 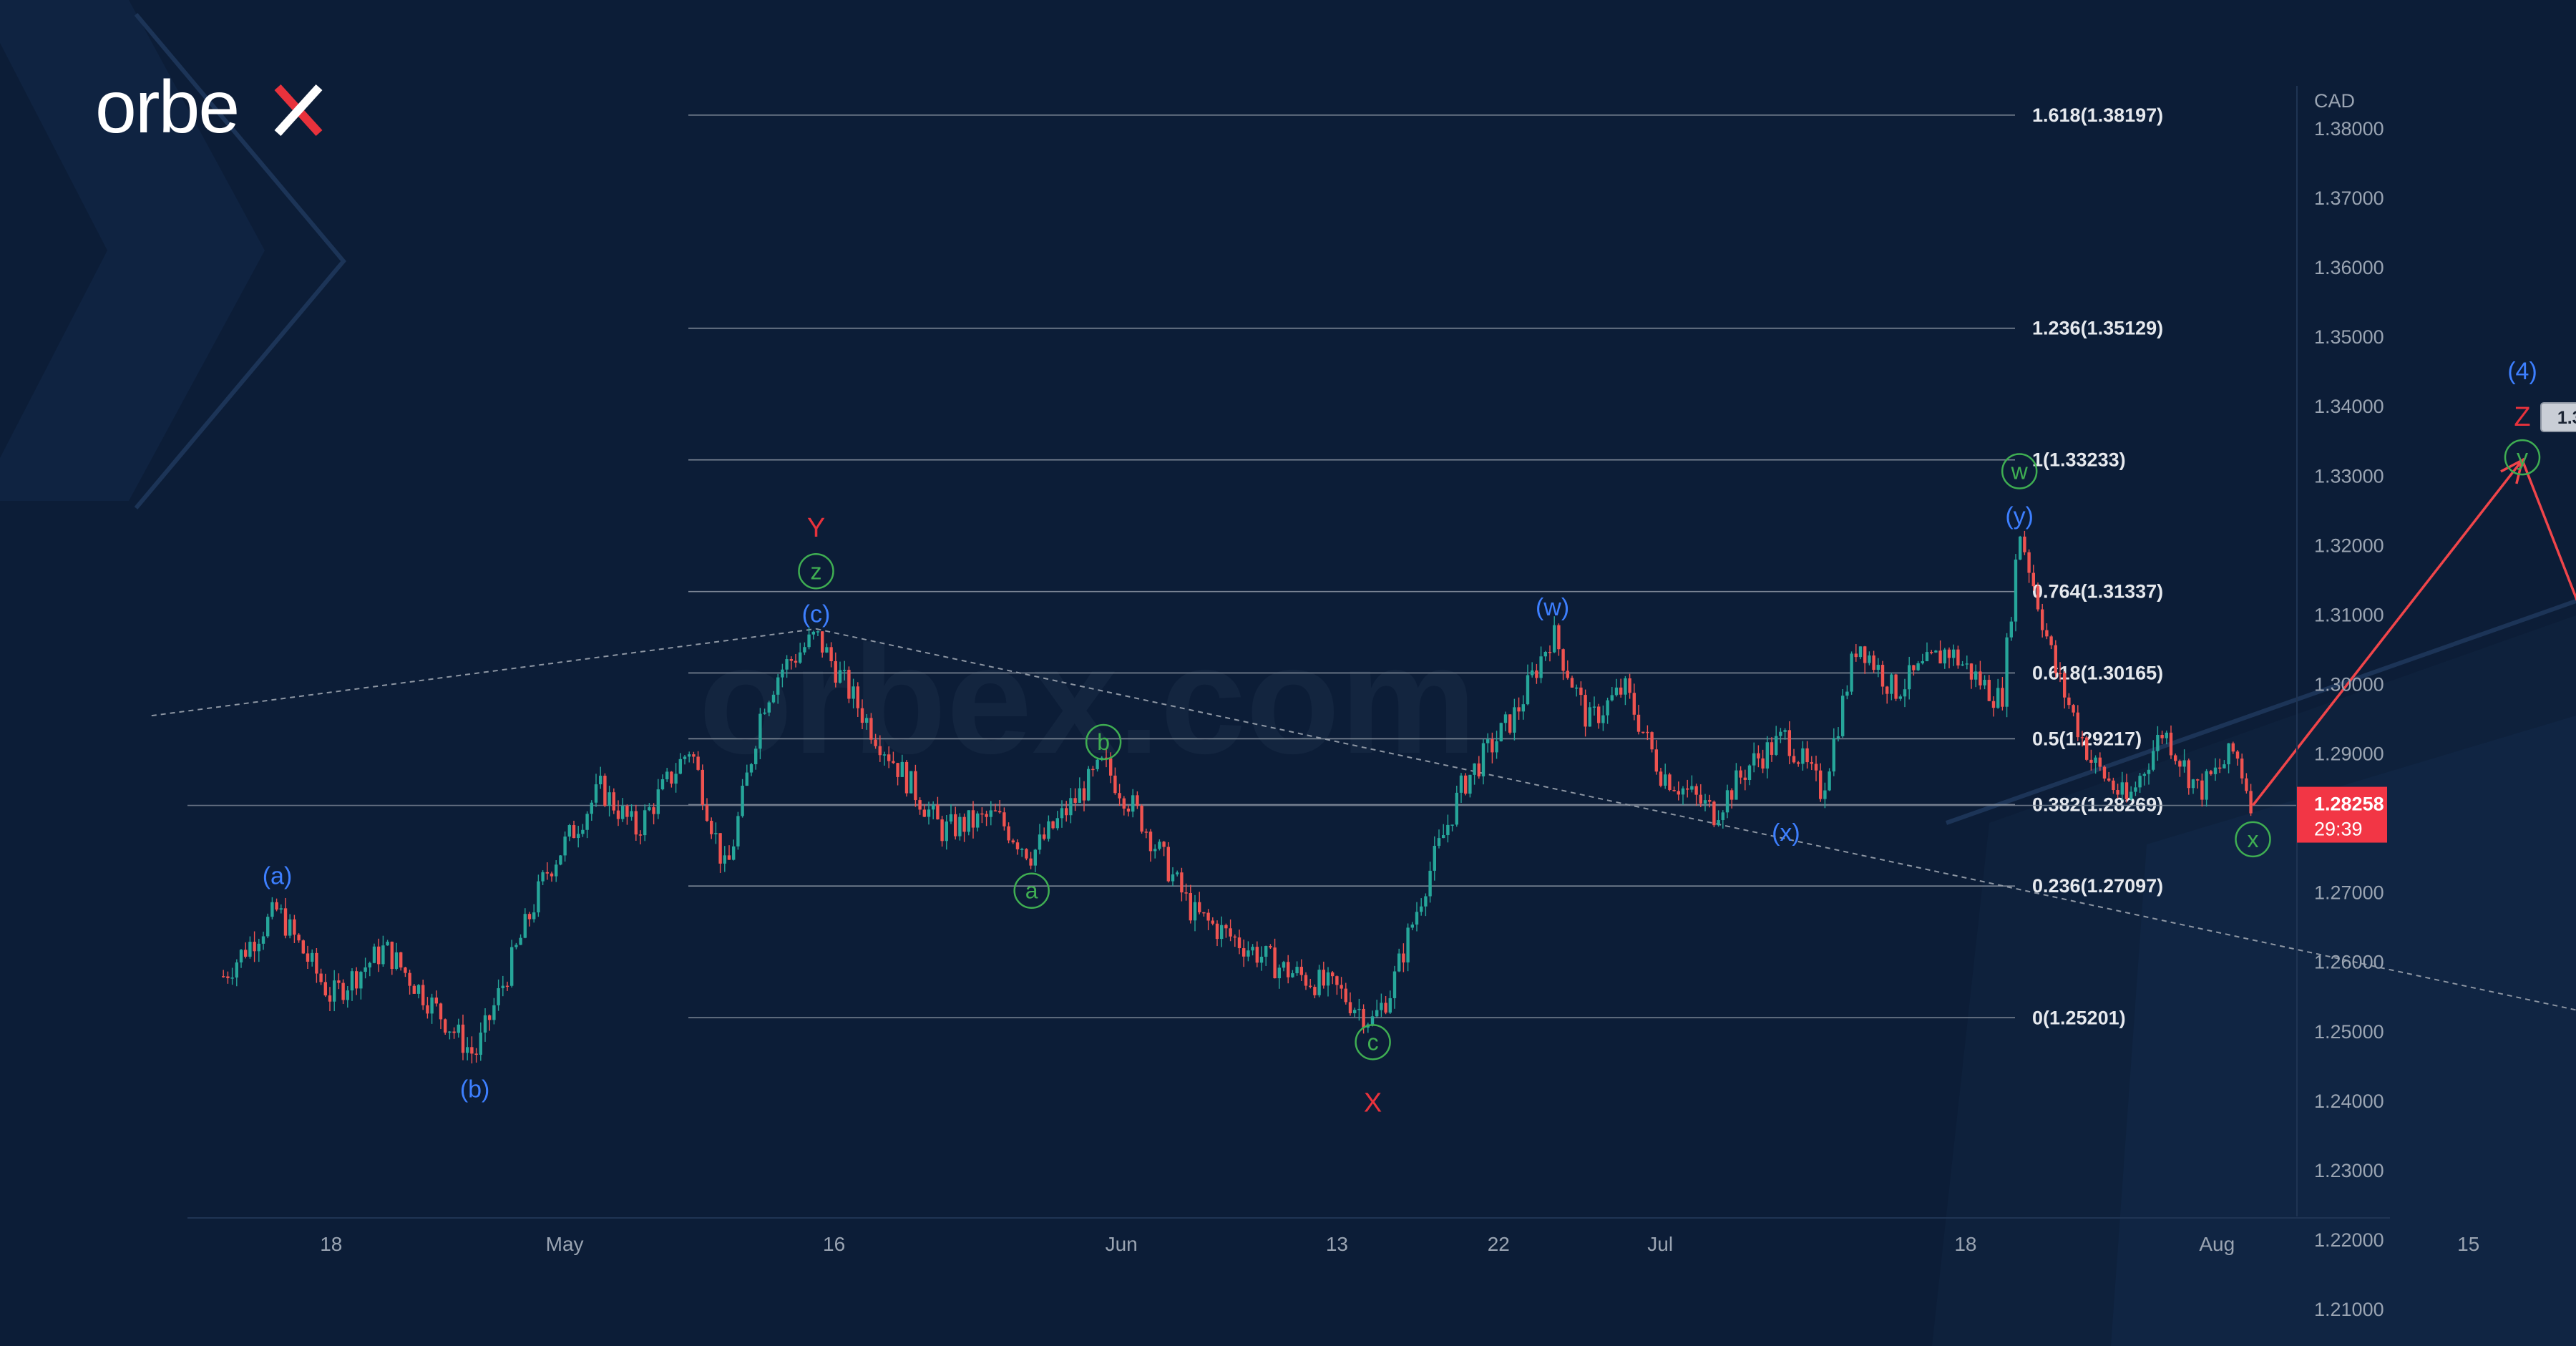 What do you see at coordinates (1399, 1244) in the screenshot?
I see `x-axis: 18May16Jun1322Jul18Aug1524` at bounding box center [1399, 1244].